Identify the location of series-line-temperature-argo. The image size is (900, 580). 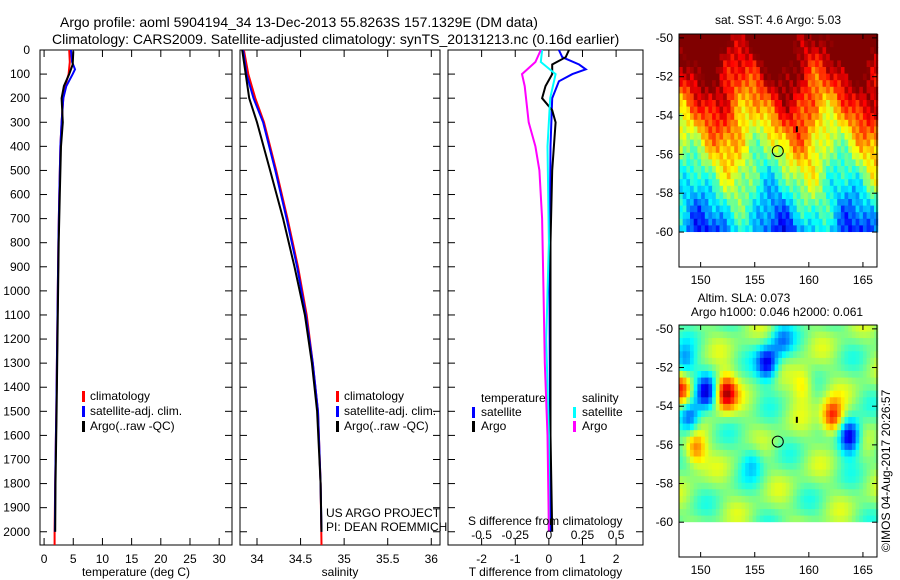
(555, 290).